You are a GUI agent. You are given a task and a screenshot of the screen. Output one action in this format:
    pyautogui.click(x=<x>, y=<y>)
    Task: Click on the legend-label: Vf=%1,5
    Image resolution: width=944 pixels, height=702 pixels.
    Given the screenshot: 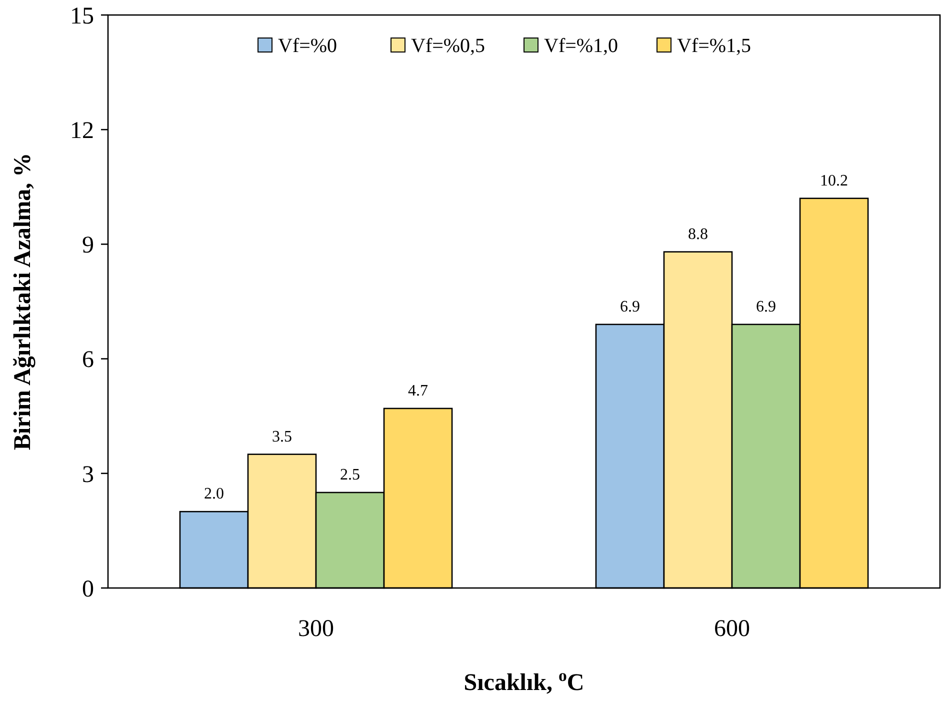 What is the action you would take?
    pyautogui.click(x=714, y=46)
    